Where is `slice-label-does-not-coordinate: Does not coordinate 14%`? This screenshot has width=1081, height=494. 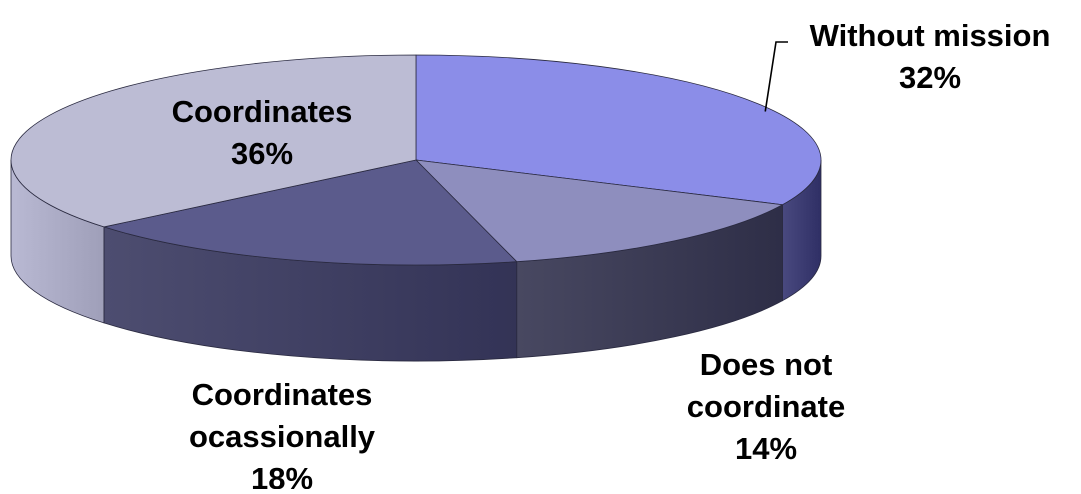 slice-label-does-not-coordinate: Does not coordinate 14% is located at coordinates (766, 406).